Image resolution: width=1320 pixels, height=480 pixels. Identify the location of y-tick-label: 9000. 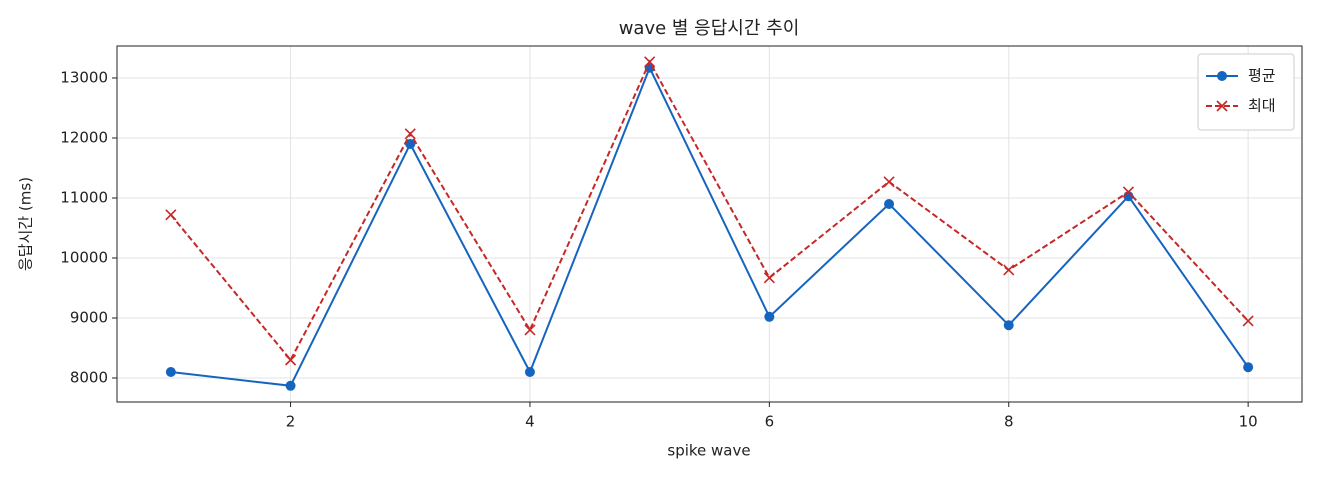
(89, 317).